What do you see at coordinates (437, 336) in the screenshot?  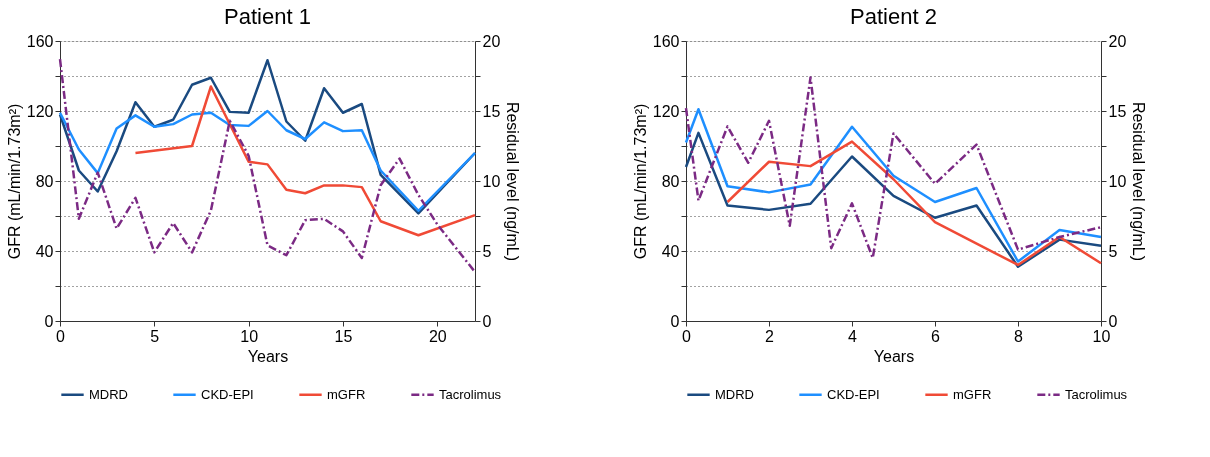 I see `x-tick-label: 20` at bounding box center [437, 336].